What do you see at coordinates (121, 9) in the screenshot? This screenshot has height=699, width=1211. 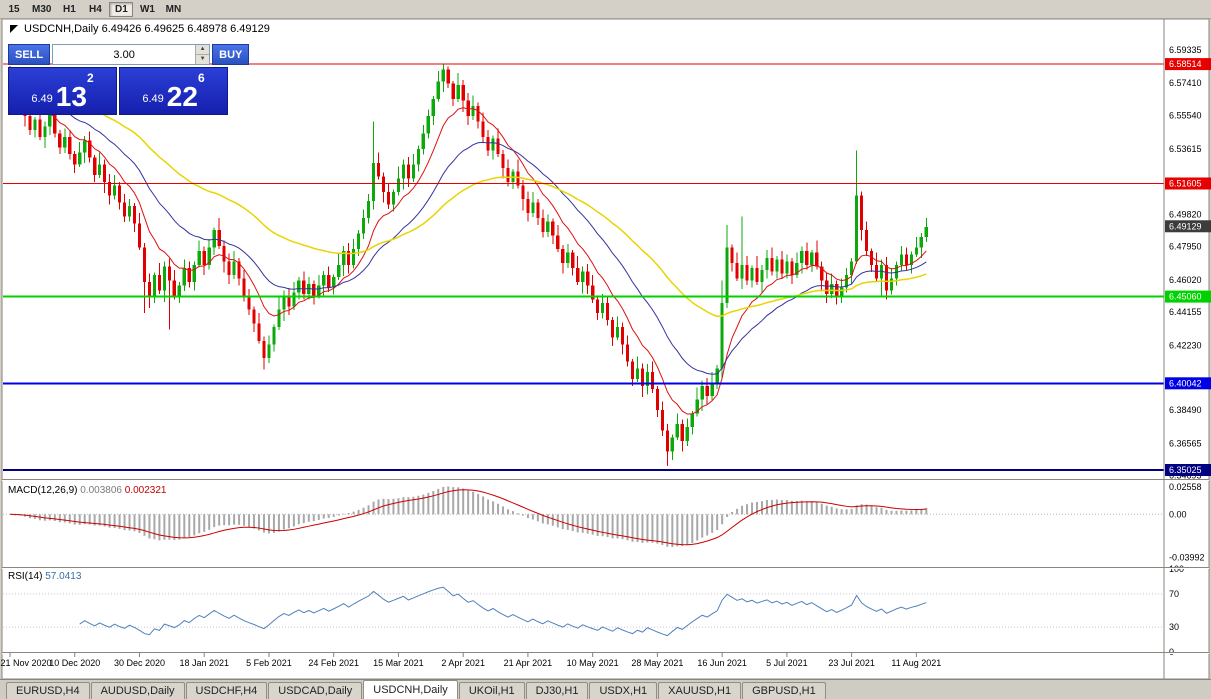 I see `timeframe-button-d1: D1` at bounding box center [121, 9].